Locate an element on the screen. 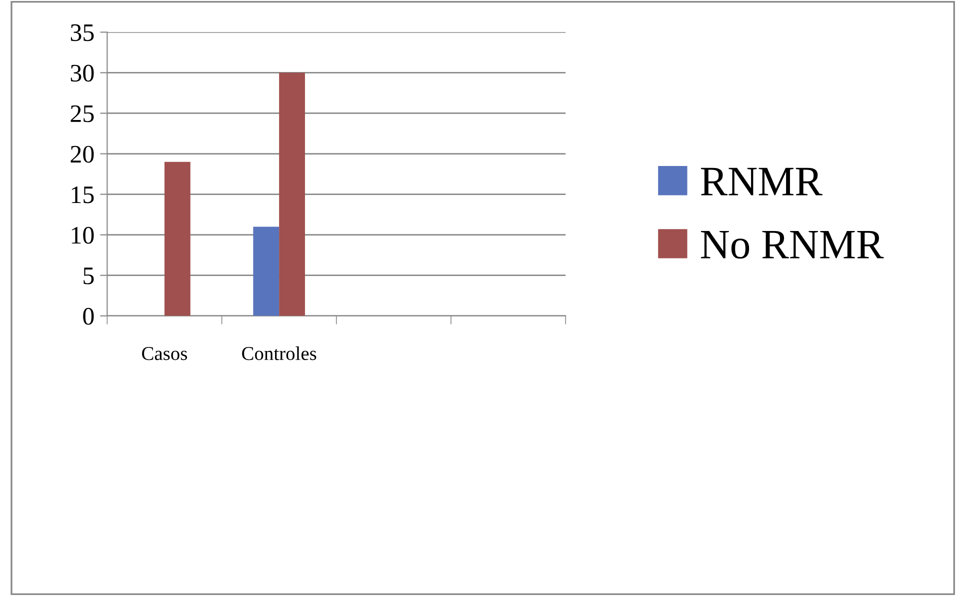  x-tick-label: Controles is located at coordinates (279, 353).